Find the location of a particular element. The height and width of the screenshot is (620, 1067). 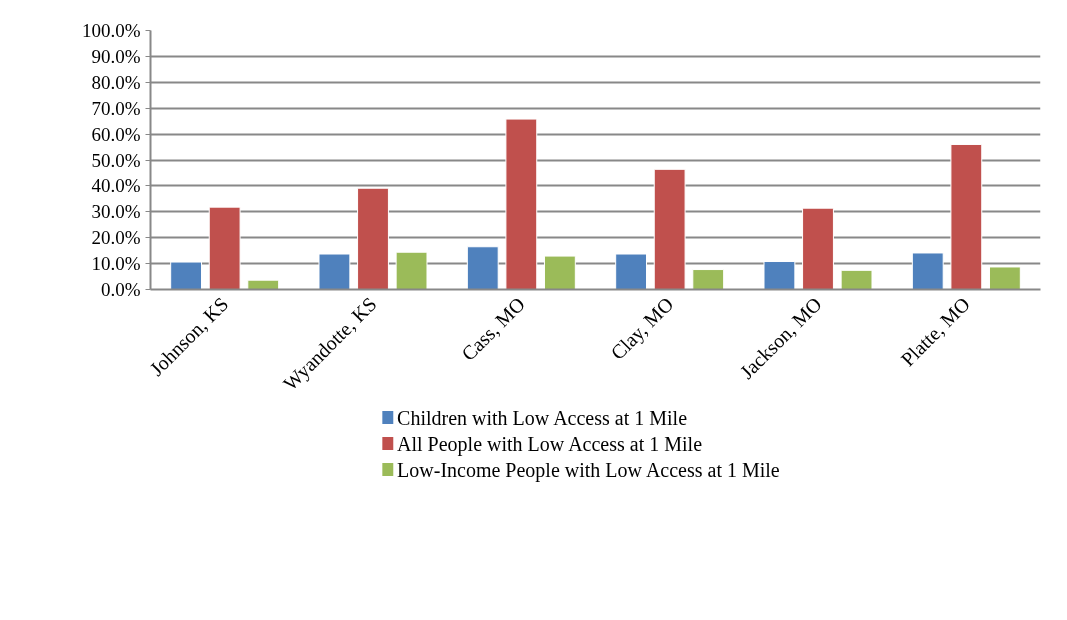

legend-label: Children with Low Access at 1 Mile is located at coordinates (542, 417).